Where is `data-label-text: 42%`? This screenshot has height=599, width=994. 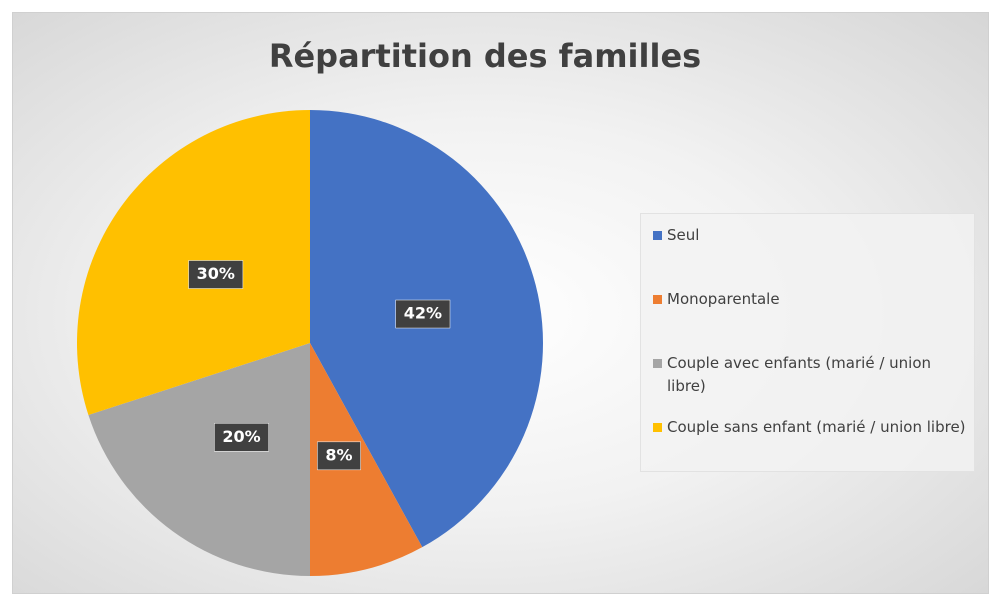
data-label-text: 42% is located at coordinates (423, 313).